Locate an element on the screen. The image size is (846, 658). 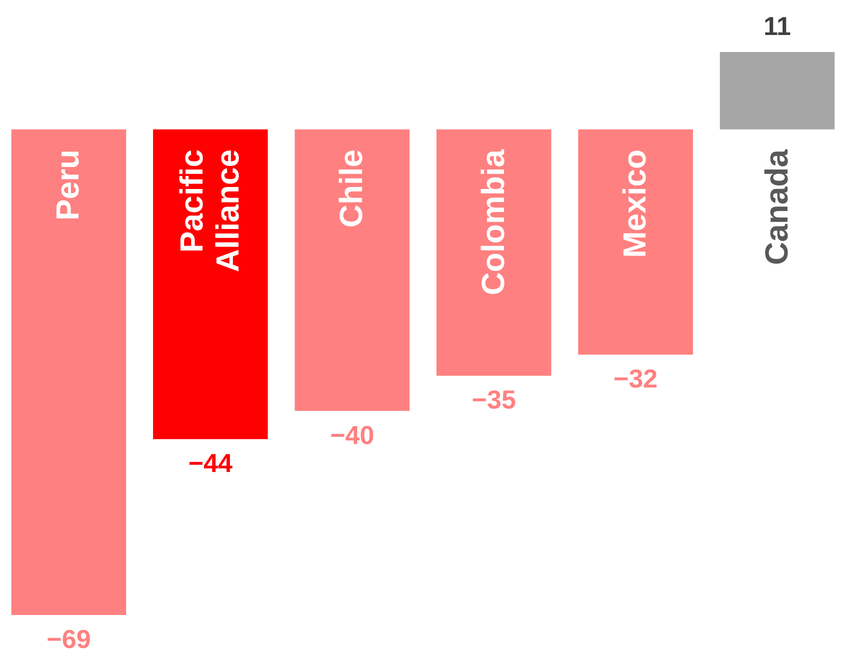
data-label: 11 is located at coordinates (778, 26).